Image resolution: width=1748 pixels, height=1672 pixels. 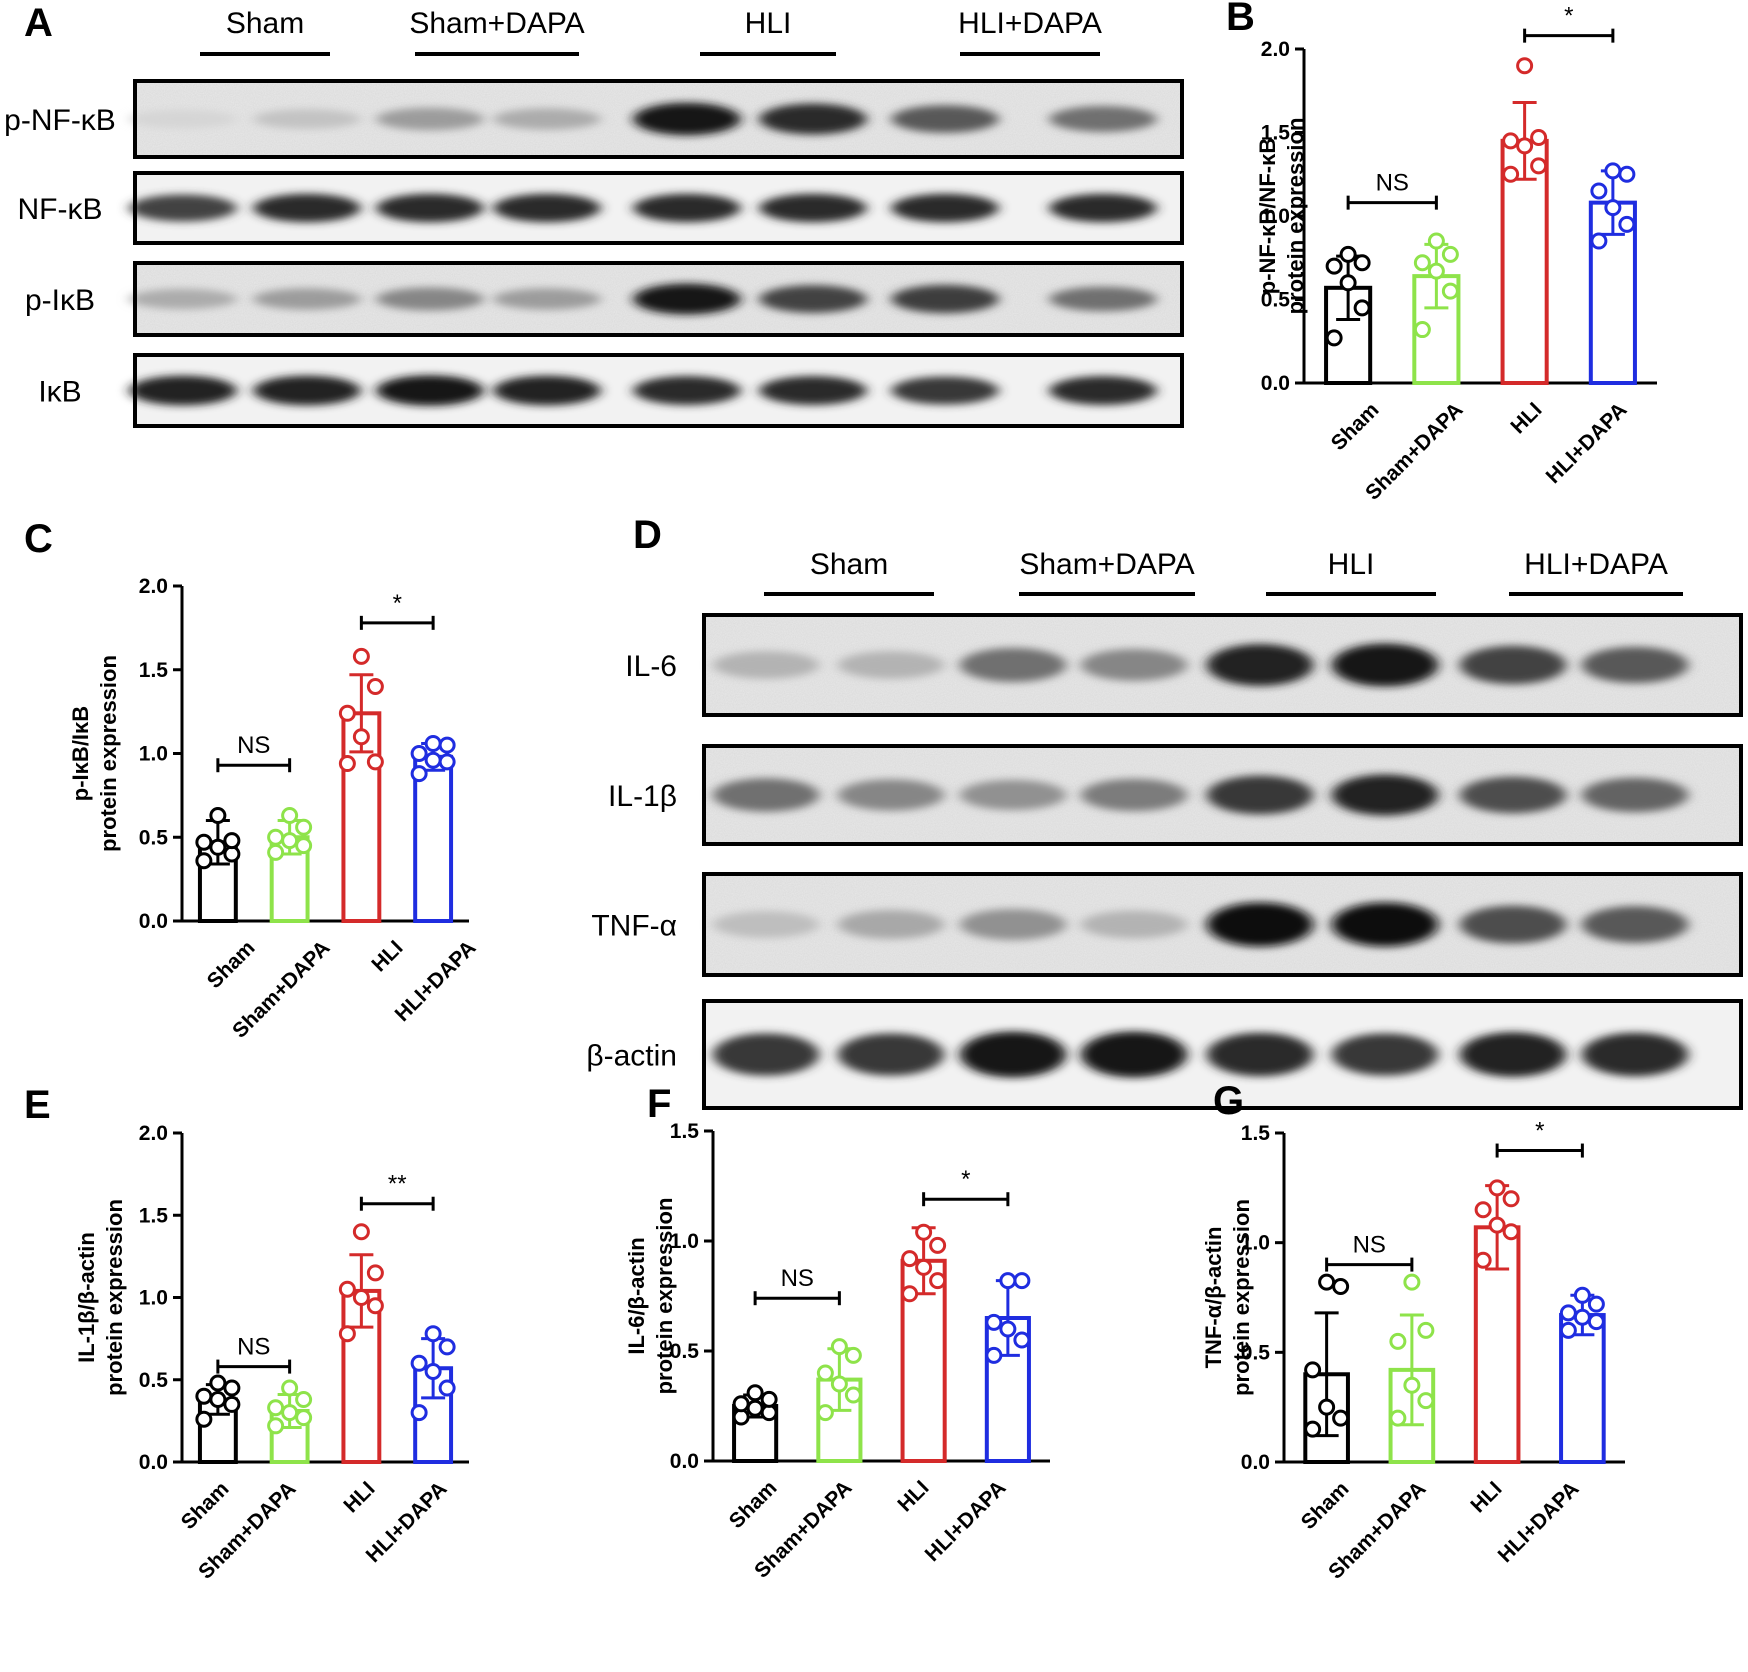 What do you see at coordinates (1164, 1054) in the screenshot?
I see `blot-row: β-actin` at bounding box center [1164, 1054].